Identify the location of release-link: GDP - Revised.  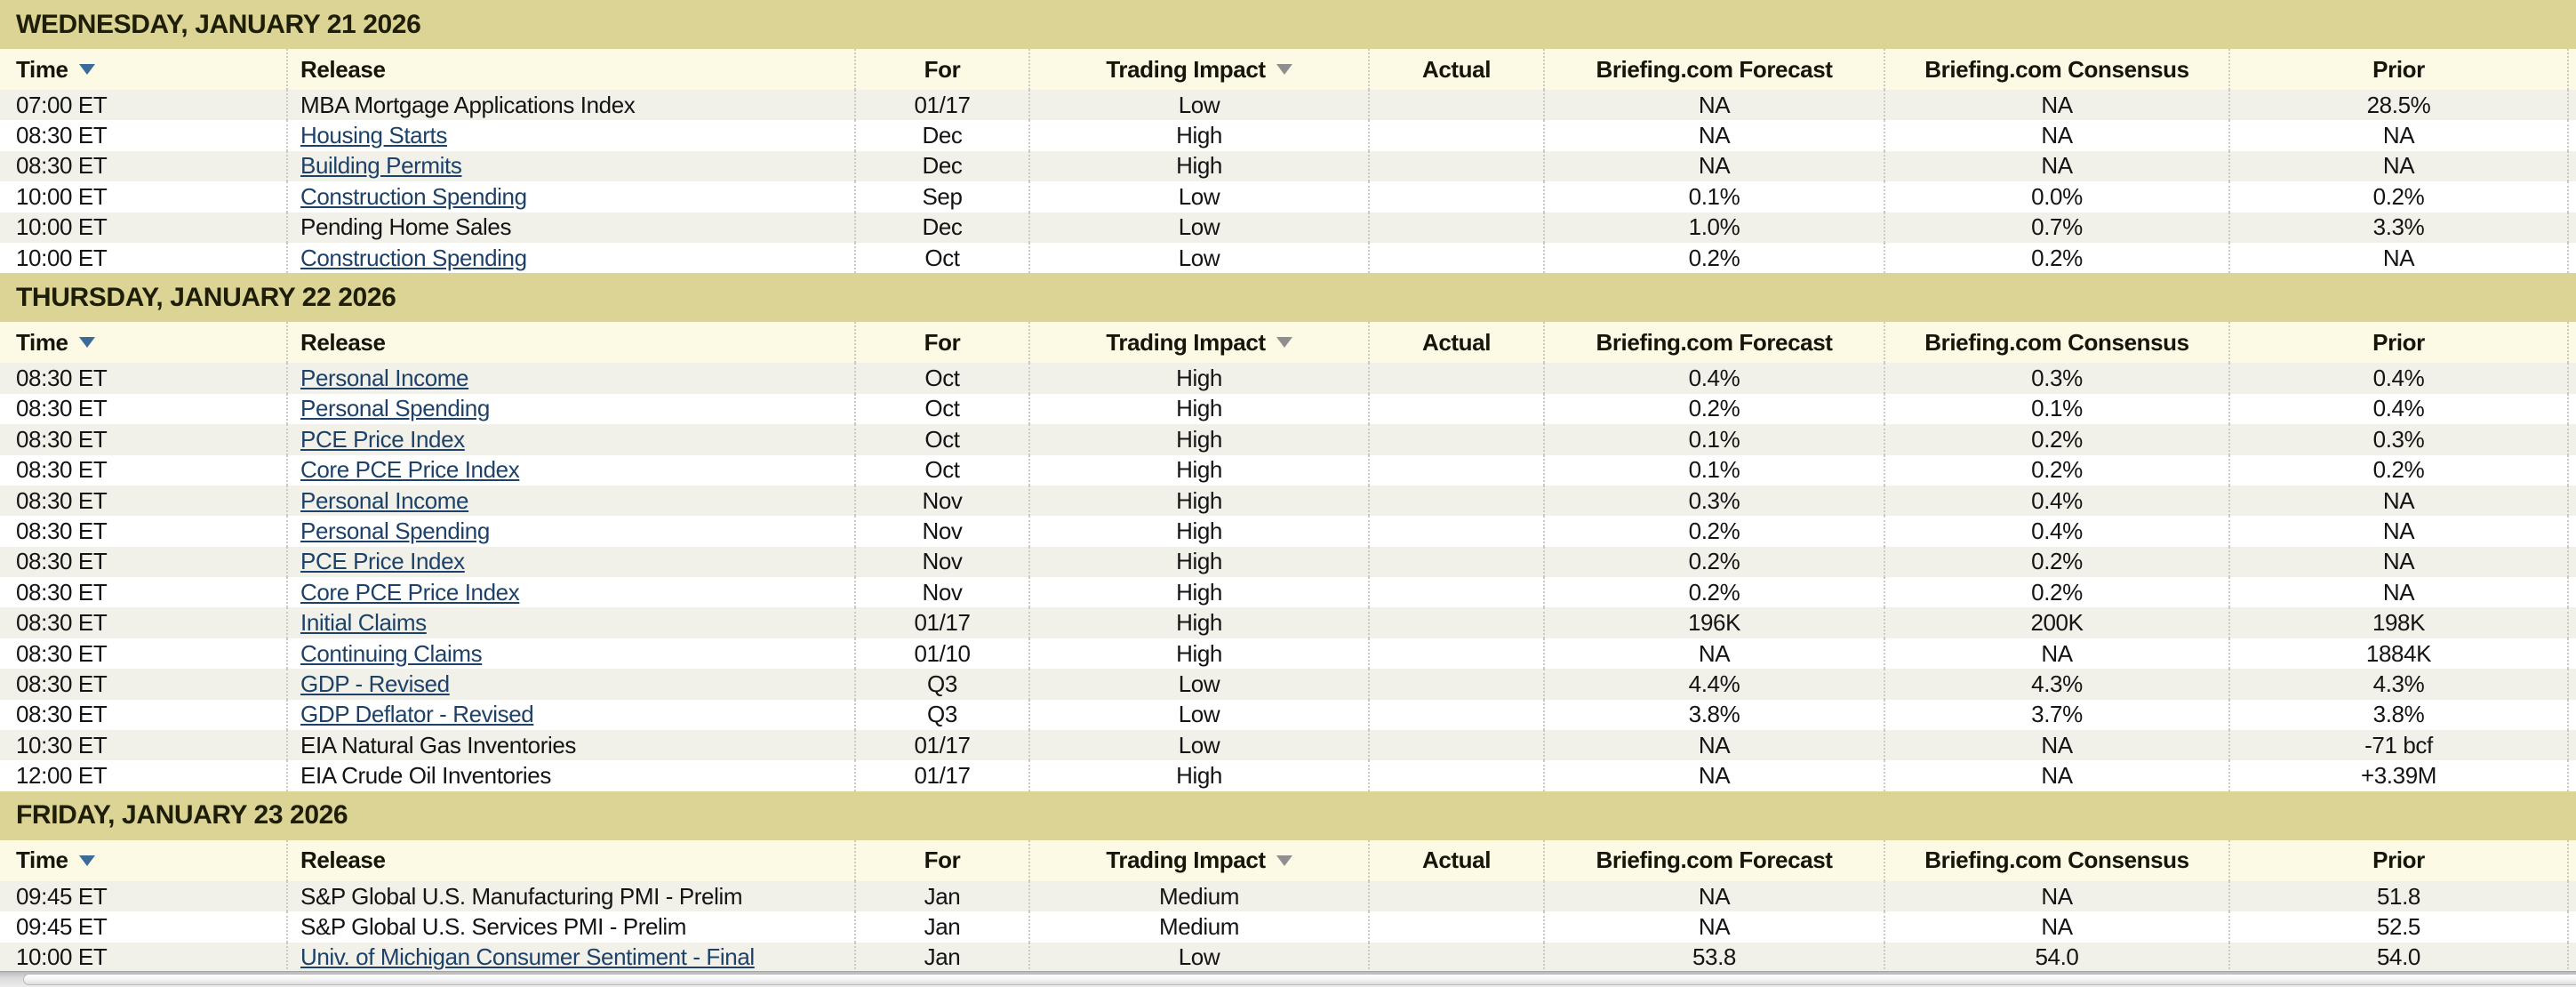
(375, 683).